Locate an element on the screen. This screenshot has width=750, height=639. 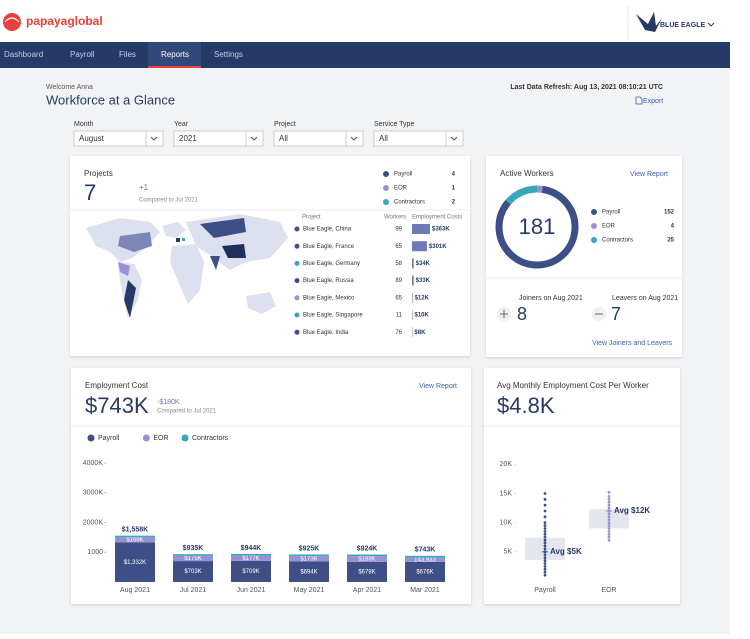
x-tick-label: May 2021 is located at coordinates (309, 590).